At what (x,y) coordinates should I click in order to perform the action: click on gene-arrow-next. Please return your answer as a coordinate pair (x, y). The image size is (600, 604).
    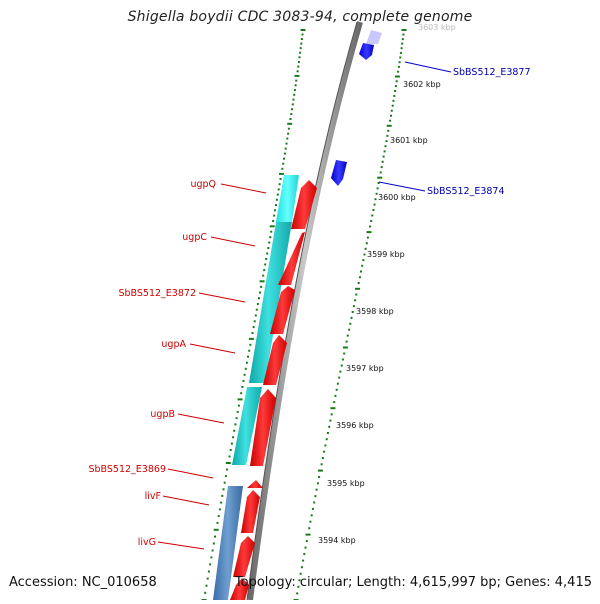
    Looking at the image, I should click on (239, 589).